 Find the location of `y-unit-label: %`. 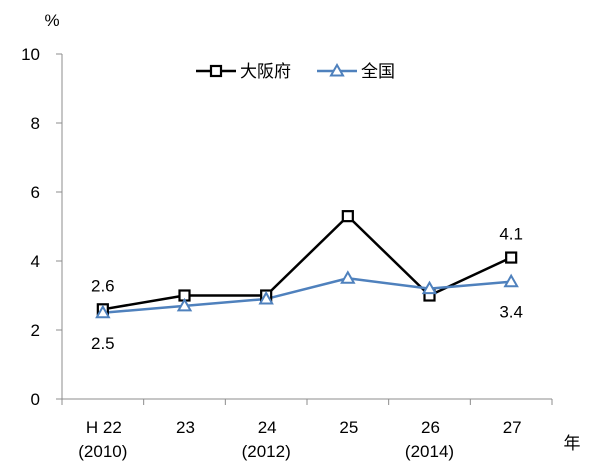

y-unit-label: % is located at coordinates (51, 20).